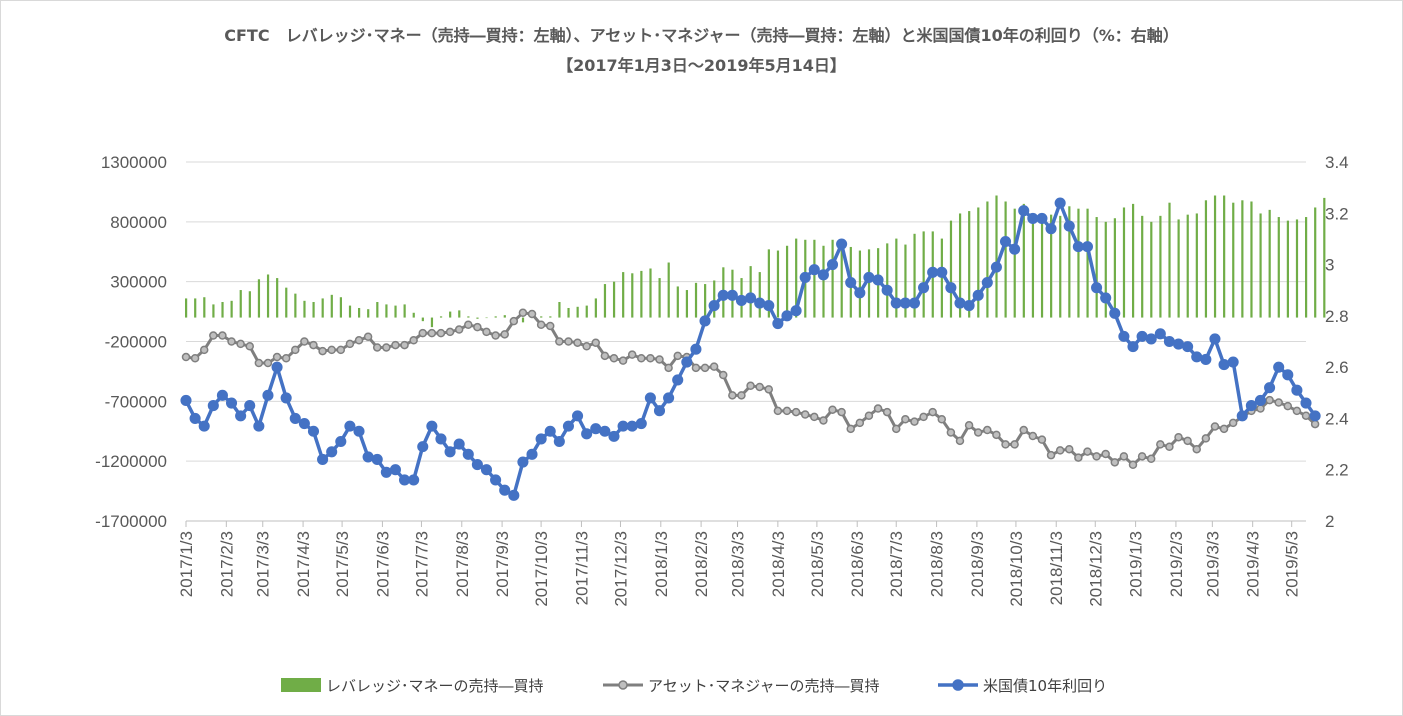 Image resolution: width=1403 pixels, height=716 pixels. What do you see at coordinates (186, 564) in the screenshot?
I see `x-tick-label: 2017/1/3` at bounding box center [186, 564].